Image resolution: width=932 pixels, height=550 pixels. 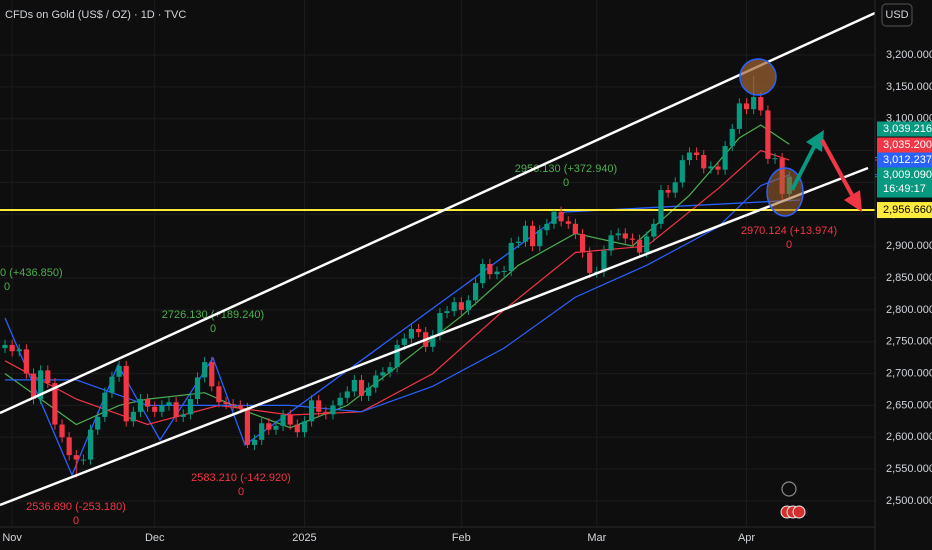 I want to click on y-tick-label: 3,200.000, so click(x=909, y=55).